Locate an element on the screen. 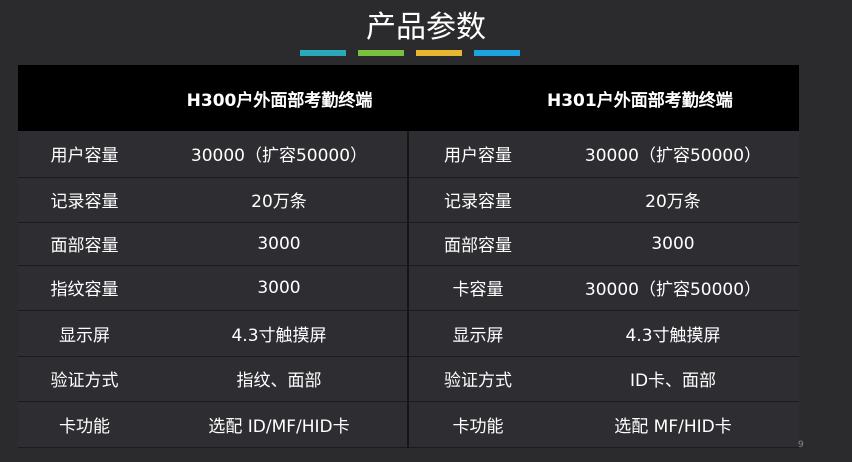 The image size is (852, 462). spec-label: 卡容量 is located at coordinates (477, 288).